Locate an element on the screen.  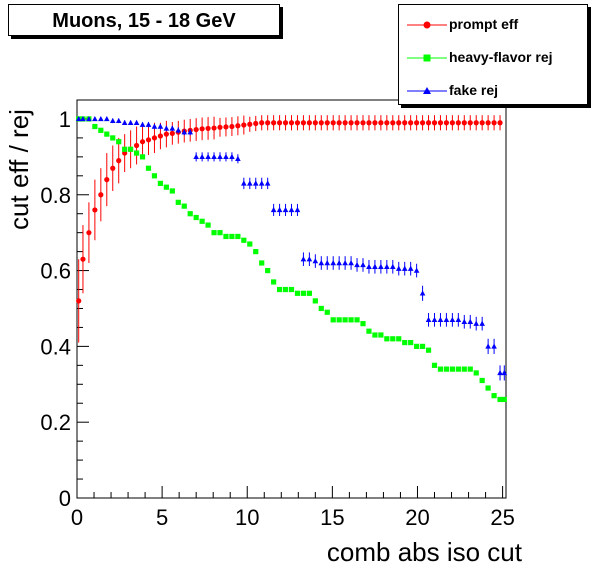
y-tick-label: 0.6 is located at coordinates (55, 271).